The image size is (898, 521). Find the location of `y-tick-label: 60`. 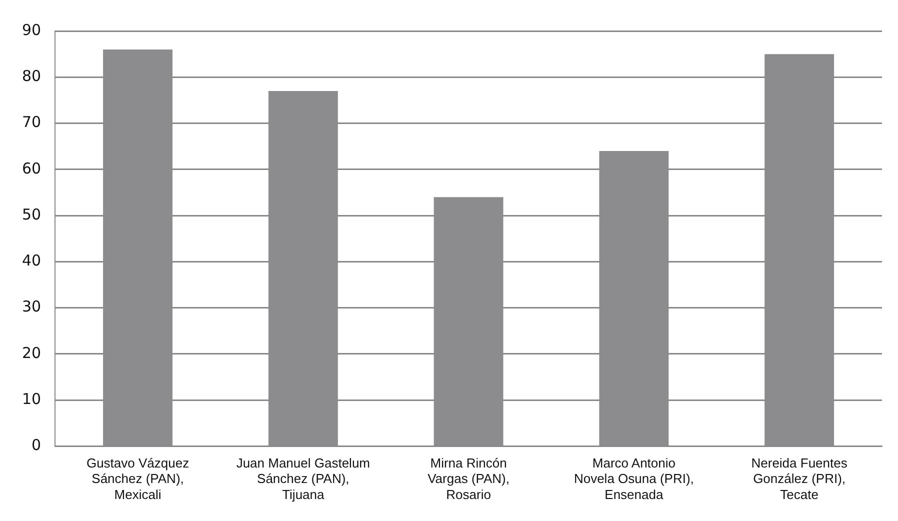

y-tick-label: 60 is located at coordinates (32, 168).